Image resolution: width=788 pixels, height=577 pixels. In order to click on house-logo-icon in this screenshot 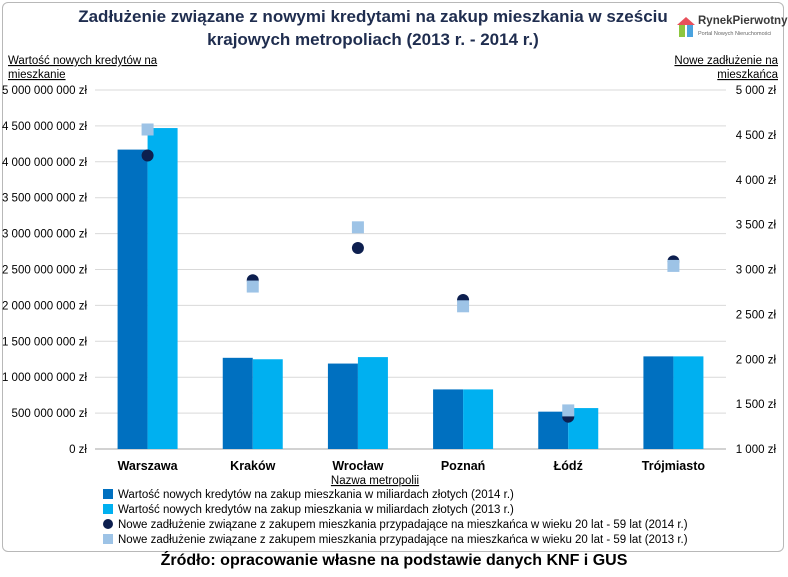, I will do `click(686, 27)`.